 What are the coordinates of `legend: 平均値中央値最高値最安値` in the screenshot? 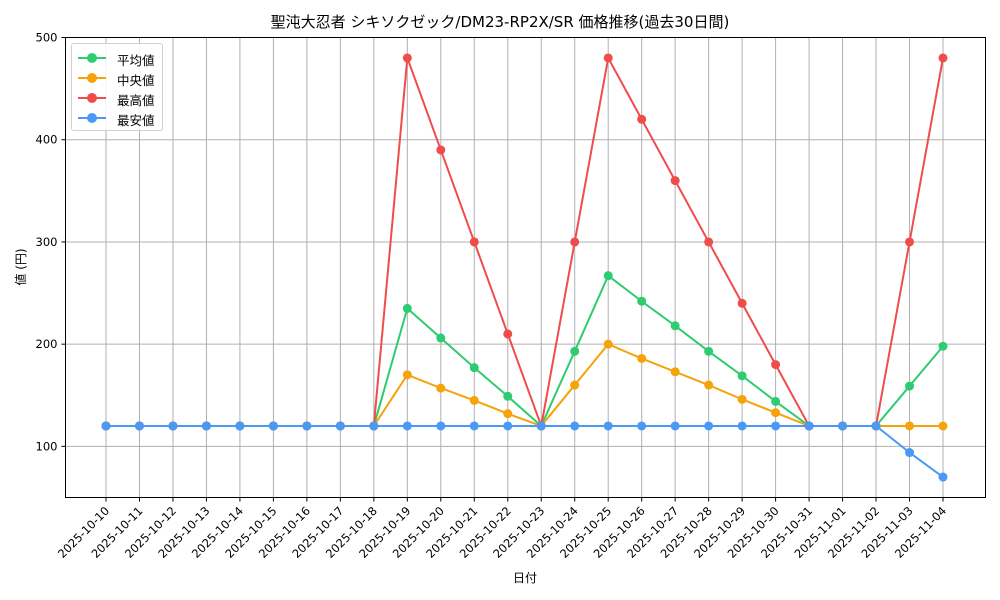 It's located at (117, 87).